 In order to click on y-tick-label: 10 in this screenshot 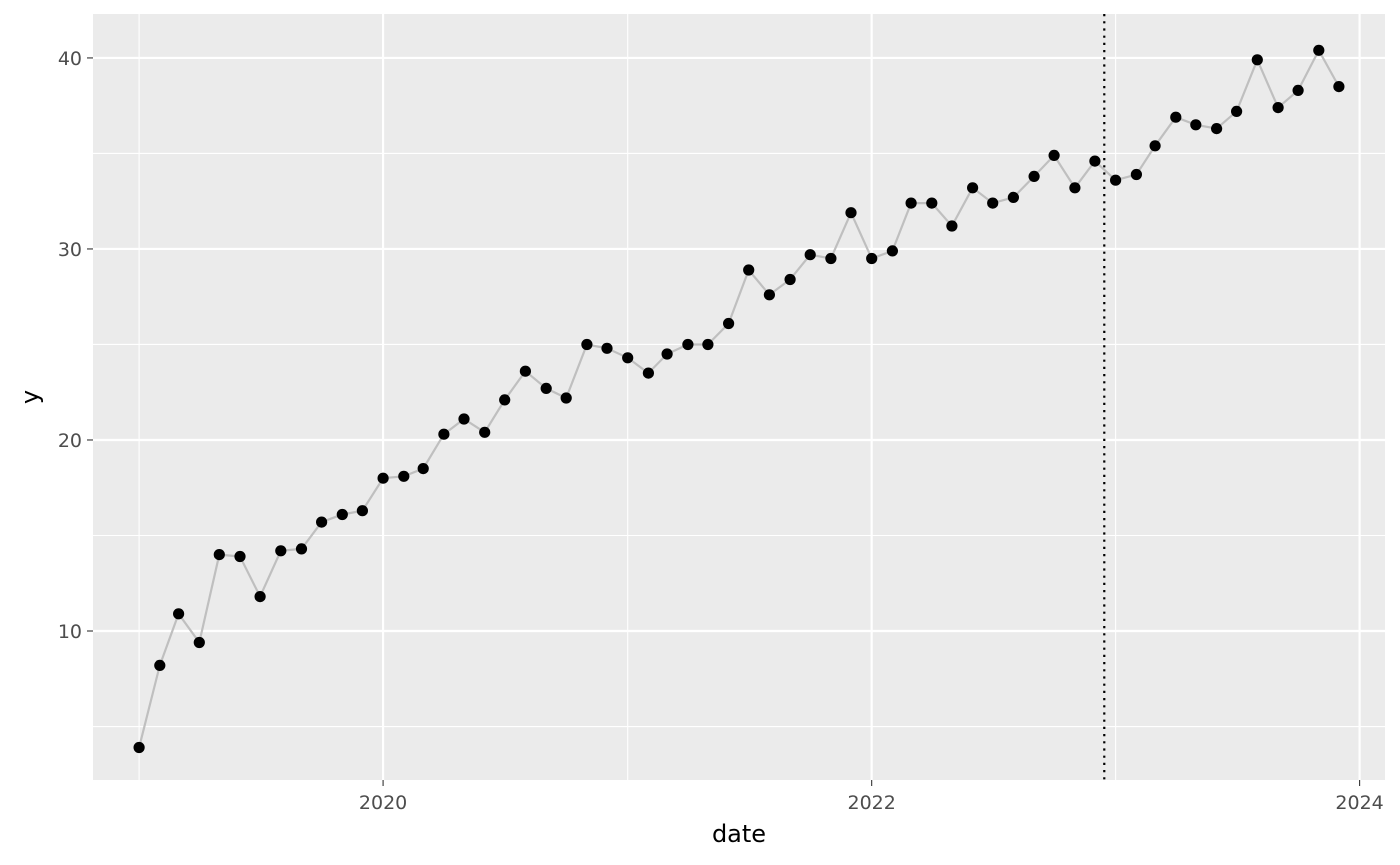, I will do `click(70, 632)`.